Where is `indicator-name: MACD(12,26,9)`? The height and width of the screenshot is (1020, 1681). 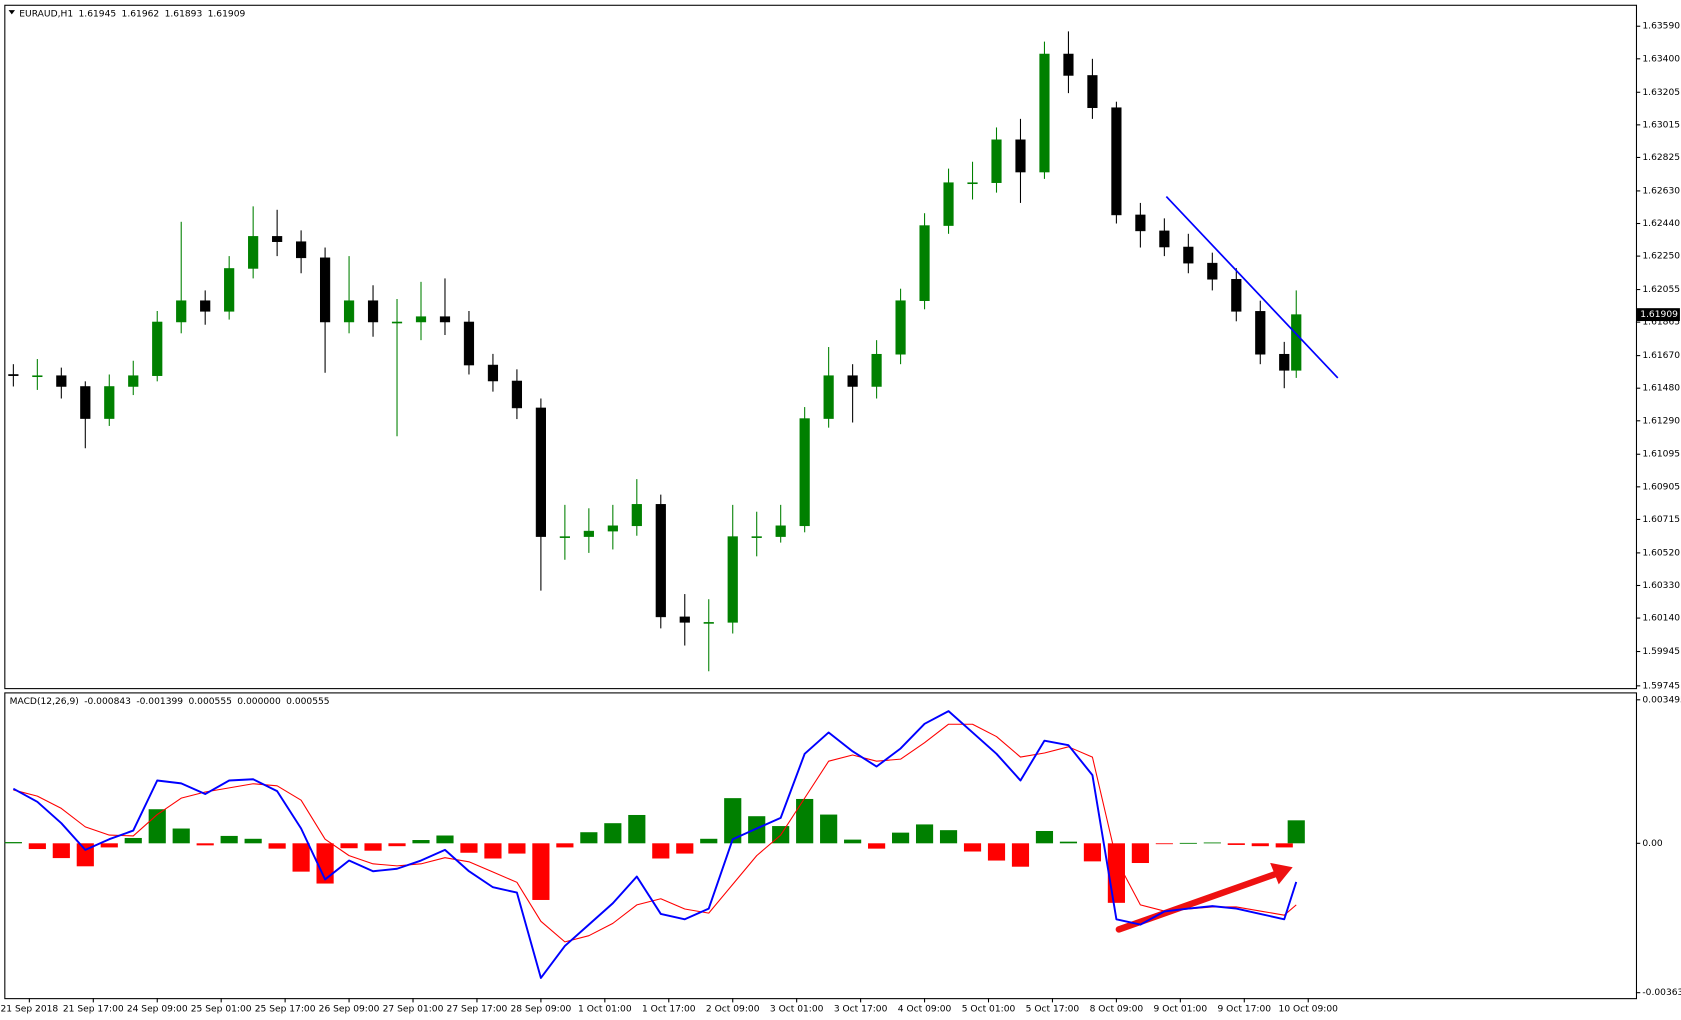 indicator-name: MACD(12,26,9) is located at coordinates (44, 701).